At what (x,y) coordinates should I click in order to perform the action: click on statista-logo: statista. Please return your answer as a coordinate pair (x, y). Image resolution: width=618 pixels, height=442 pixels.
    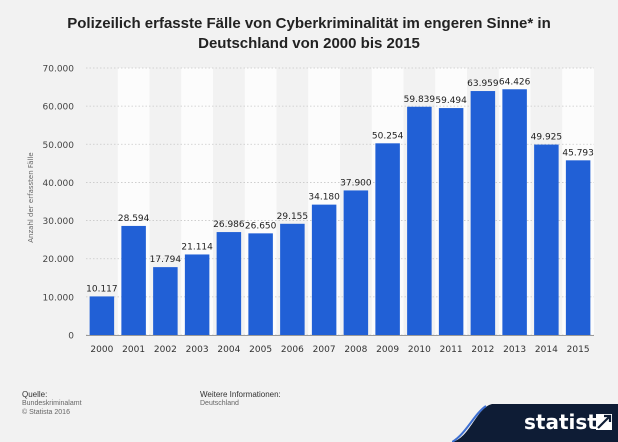
    Looking at the image, I should click on (535, 423).